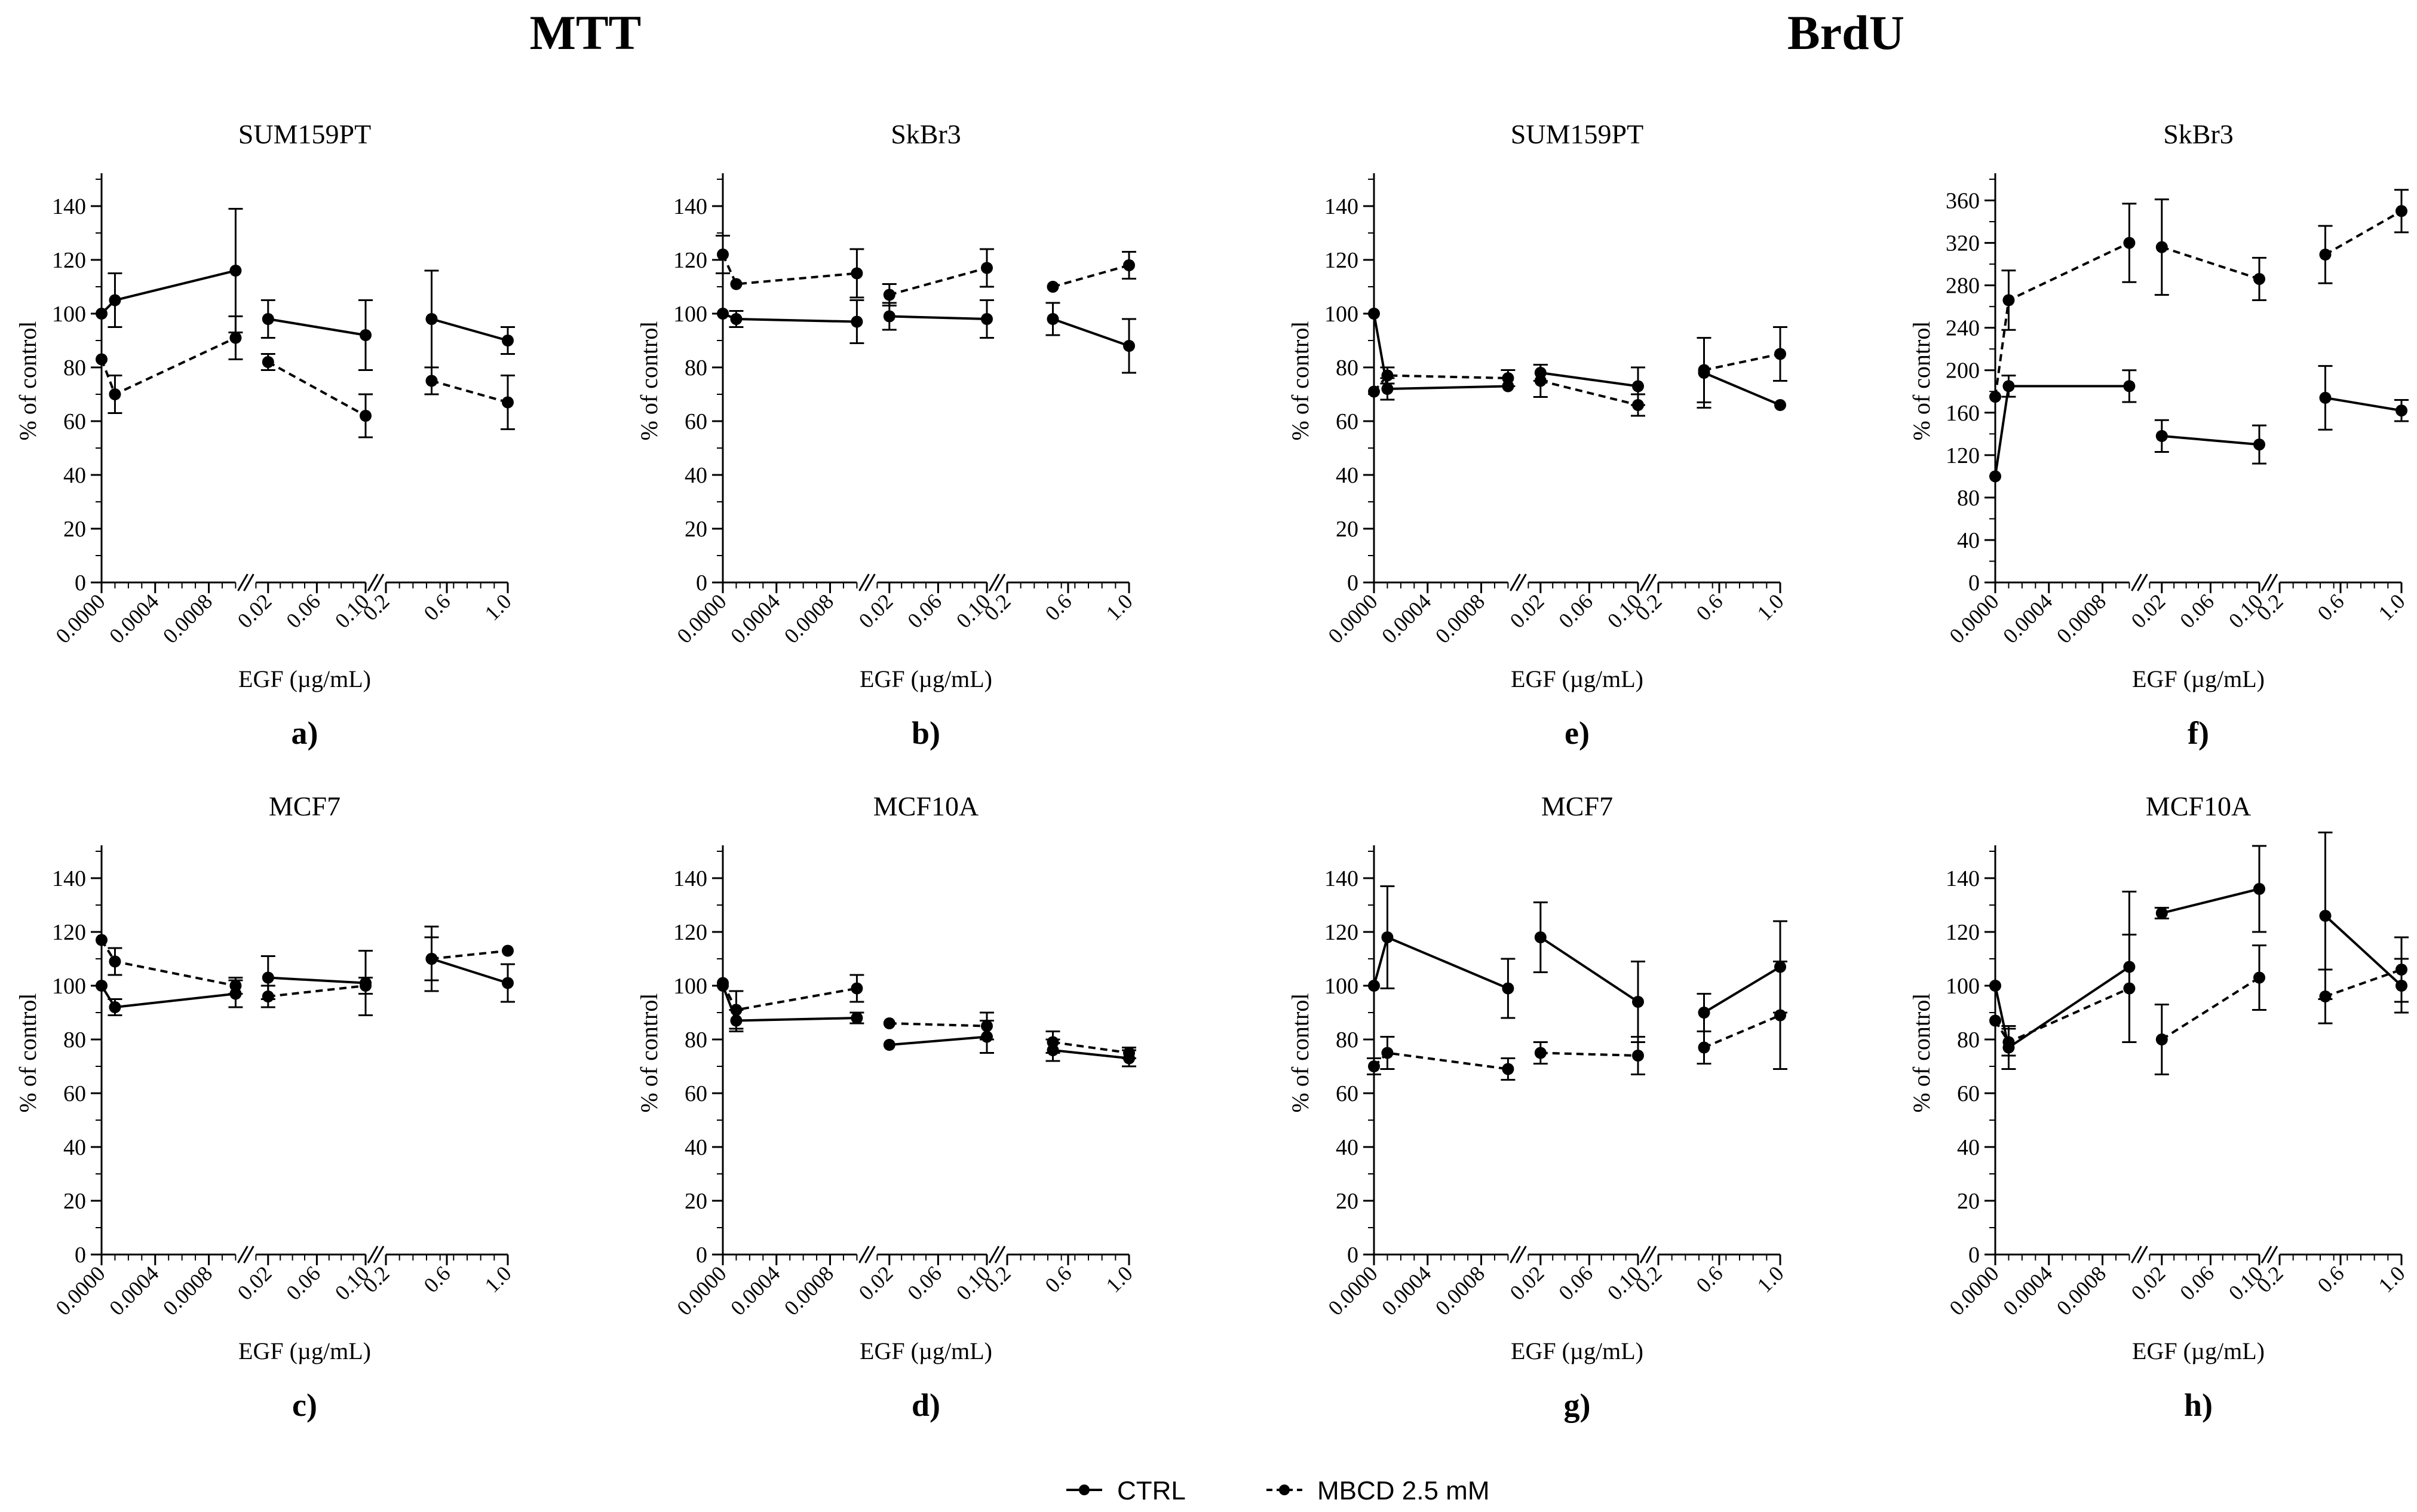 Image resolution: width=2417 pixels, height=1512 pixels. I want to click on panel-title: MCF7, so click(305, 806).